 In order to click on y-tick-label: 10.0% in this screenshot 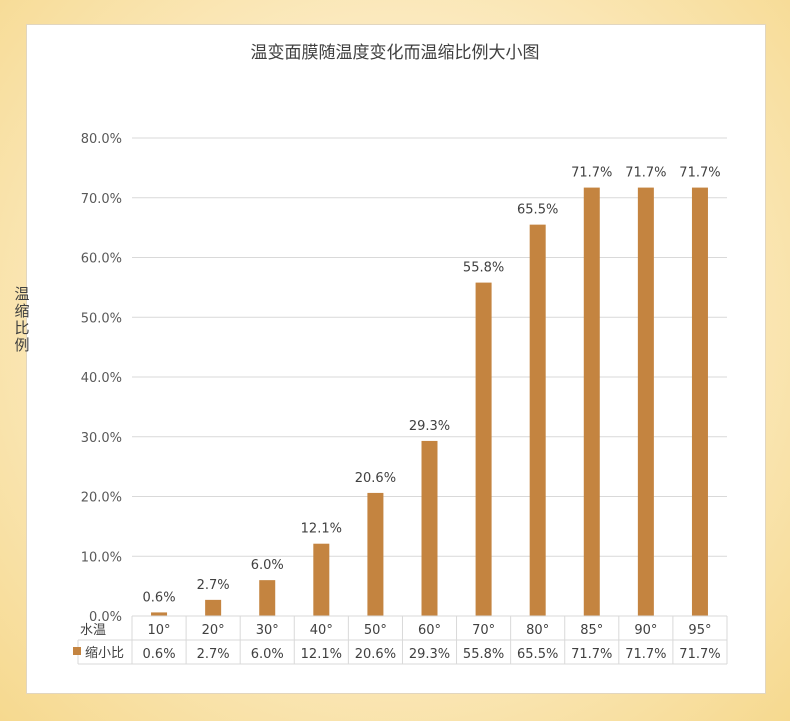, I will do `click(101, 557)`.